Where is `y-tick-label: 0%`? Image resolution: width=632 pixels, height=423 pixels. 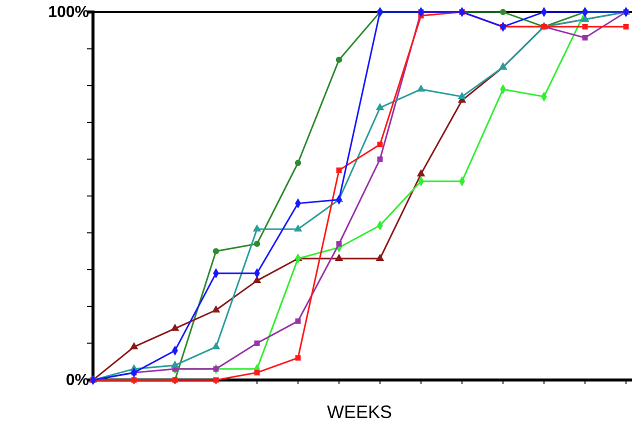
y-tick-label: 0% is located at coordinates (77, 381).